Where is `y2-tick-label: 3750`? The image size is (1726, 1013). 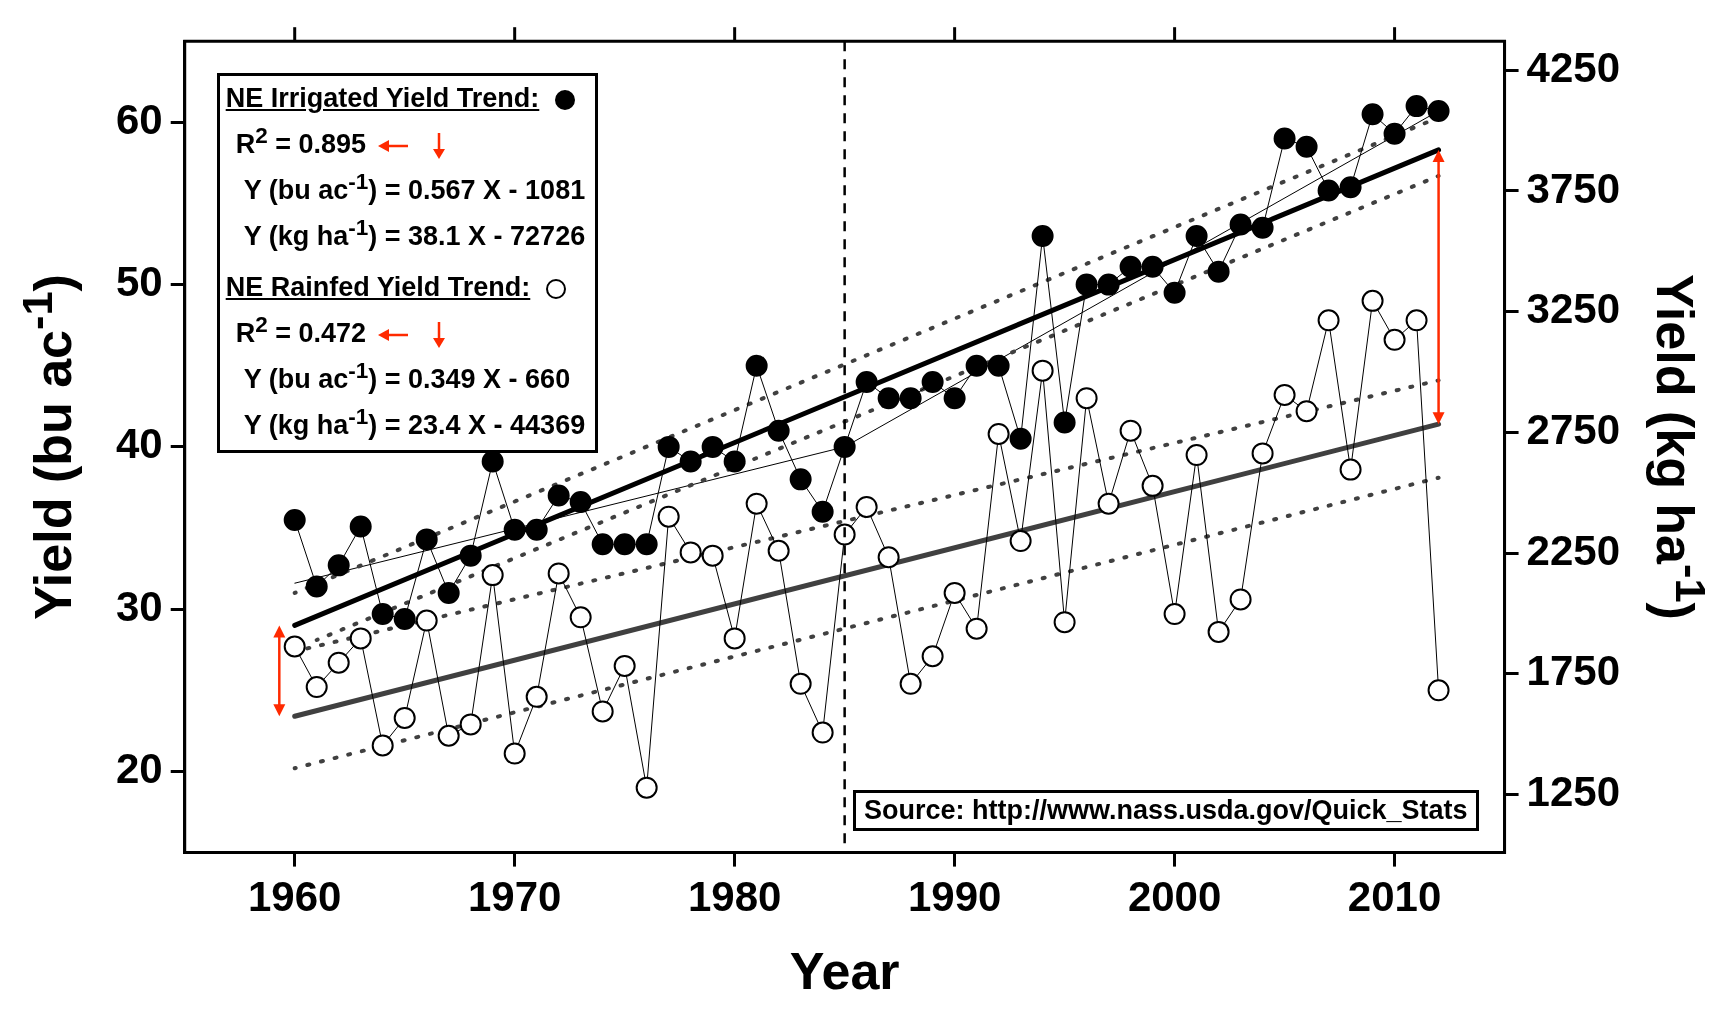
y2-tick-label: 3750 is located at coordinates (1573, 188).